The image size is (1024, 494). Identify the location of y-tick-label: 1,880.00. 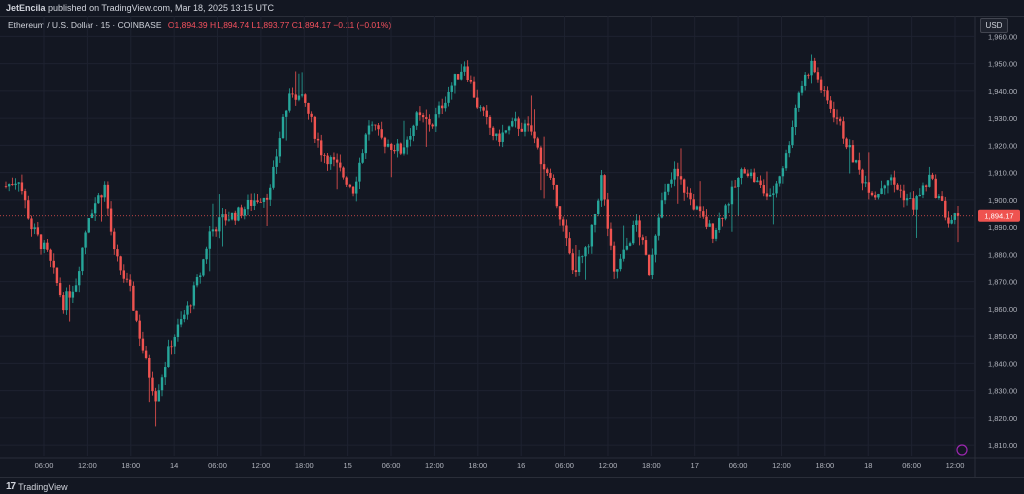
(1002, 254).